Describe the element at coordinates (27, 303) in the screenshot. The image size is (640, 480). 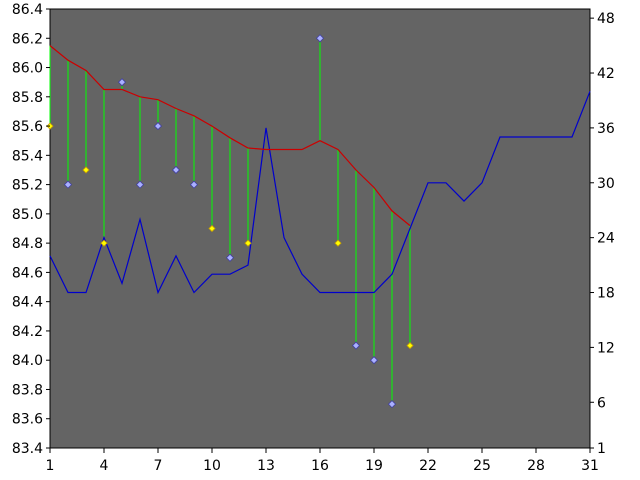
I see `y-left-tick-label: 84.4` at that location.